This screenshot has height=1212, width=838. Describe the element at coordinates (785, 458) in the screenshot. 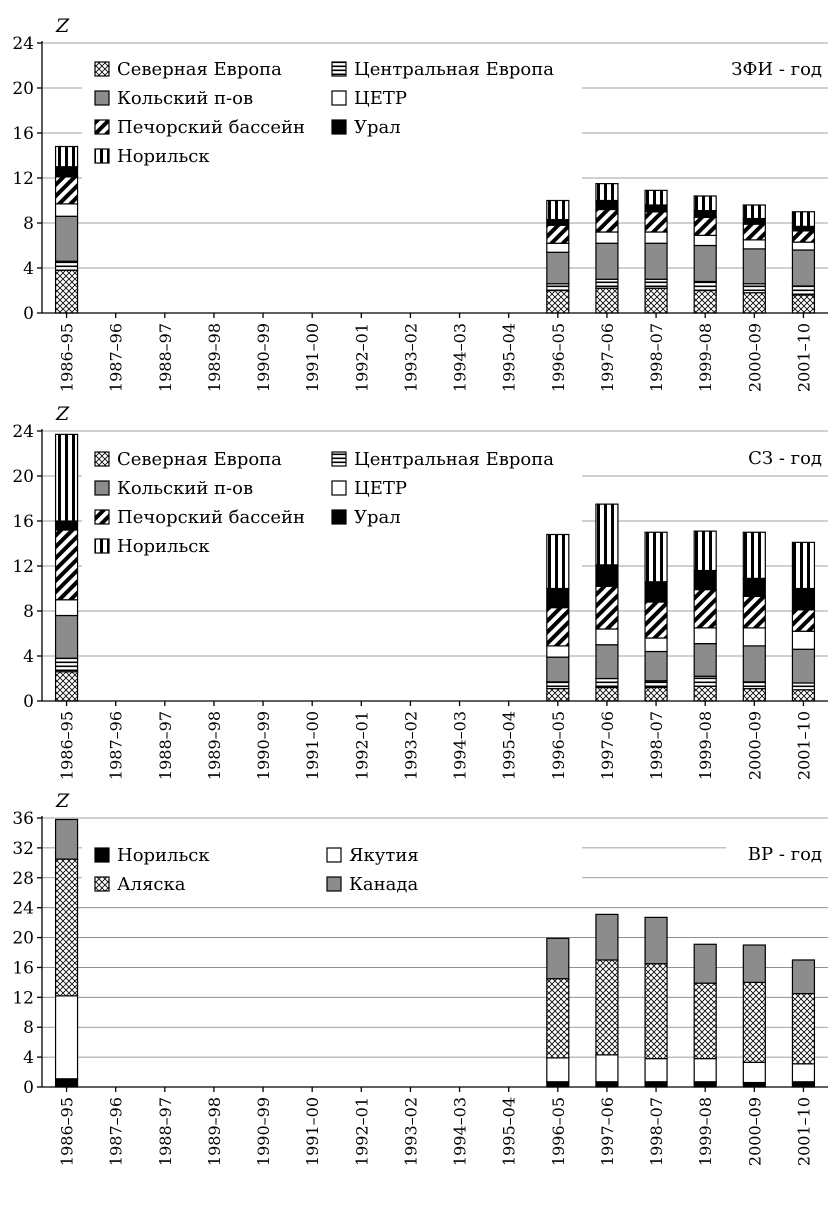

I see `panel-corner-label: СЗ - год` at that location.